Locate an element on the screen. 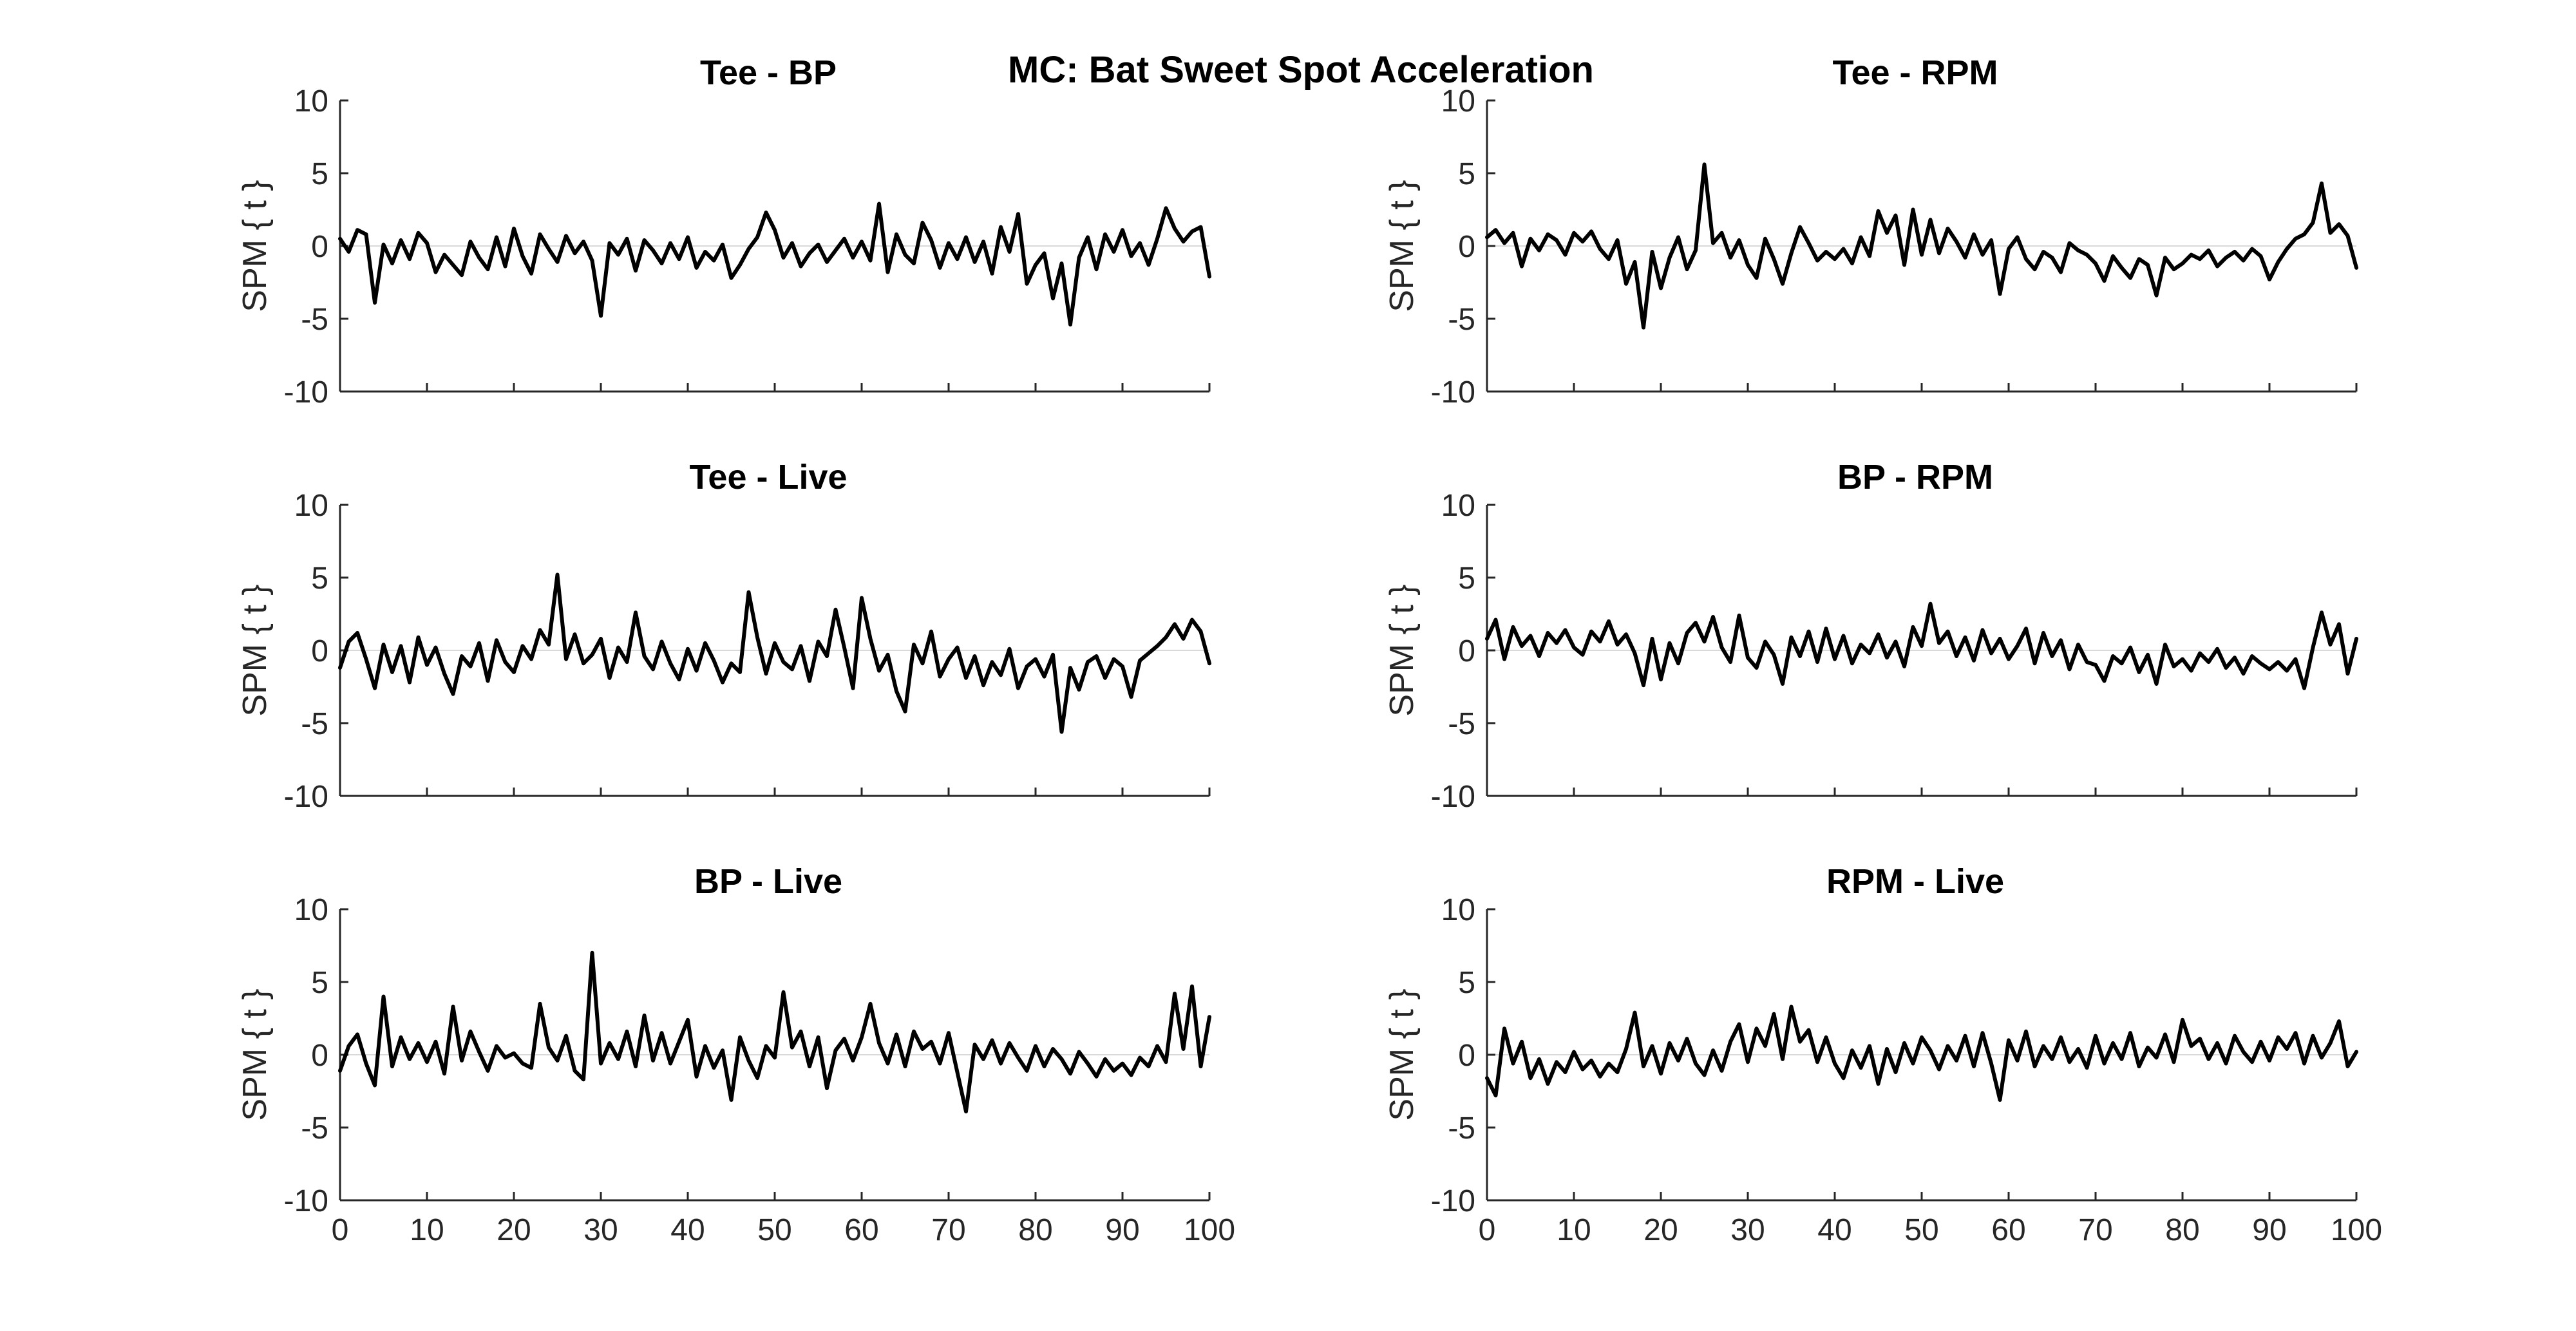 Image resolution: width=2576 pixels, height=1331 pixels. series-line-bp-live is located at coordinates (775, 1032).